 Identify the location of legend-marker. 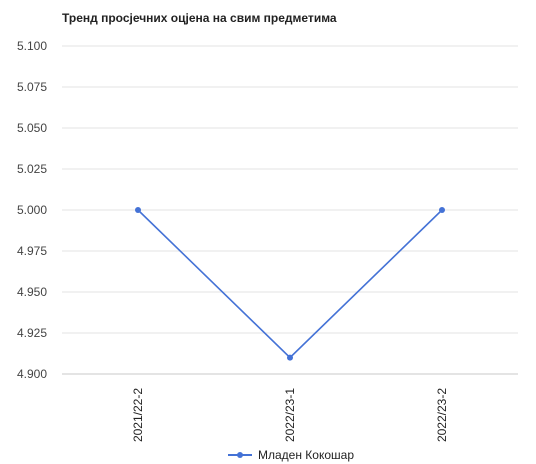
(240, 455).